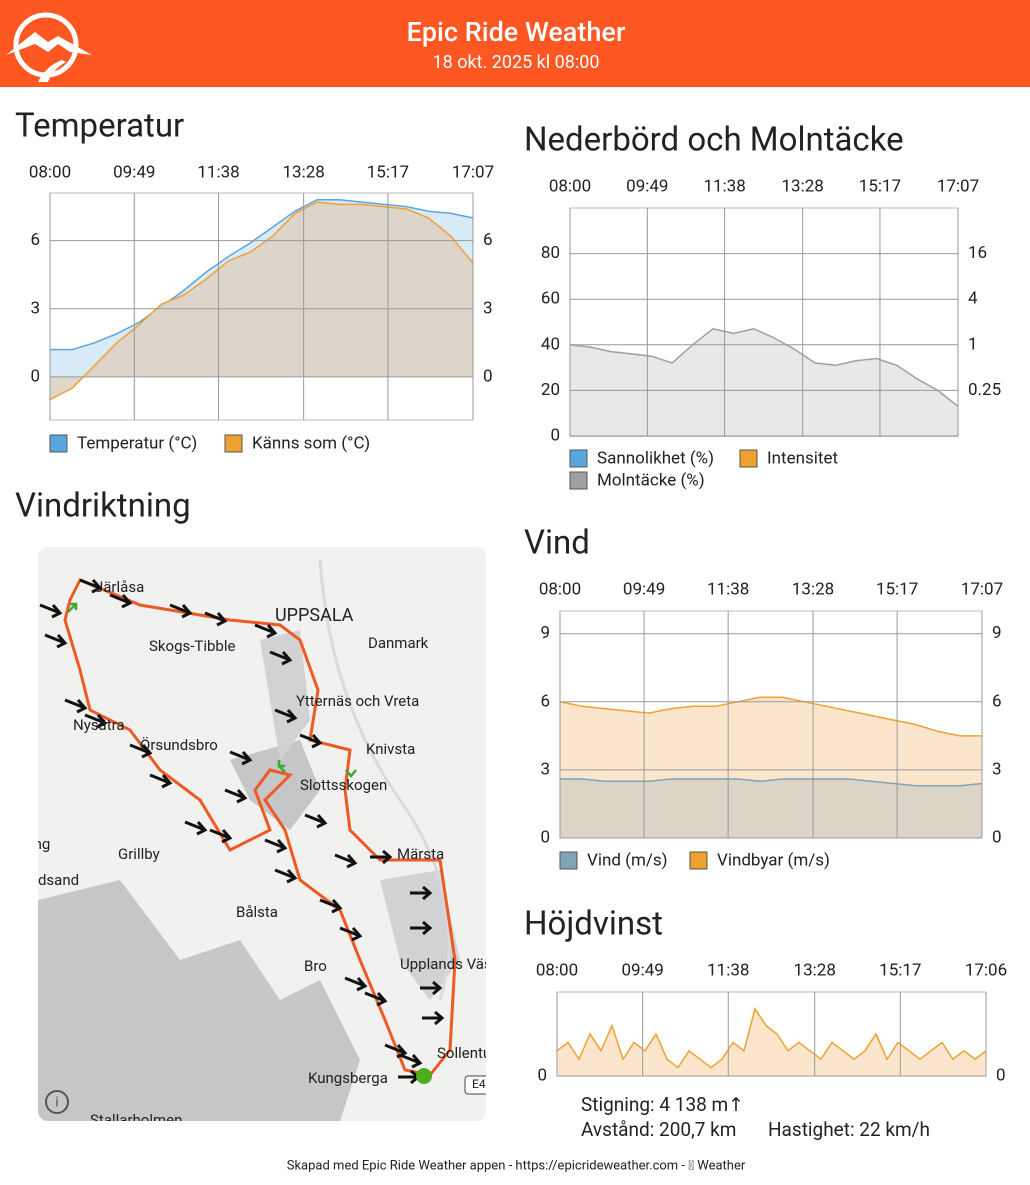  What do you see at coordinates (977, 253) in the screenshot?
I see `y2-tick-label: 16` at bounding box center [977, 253].